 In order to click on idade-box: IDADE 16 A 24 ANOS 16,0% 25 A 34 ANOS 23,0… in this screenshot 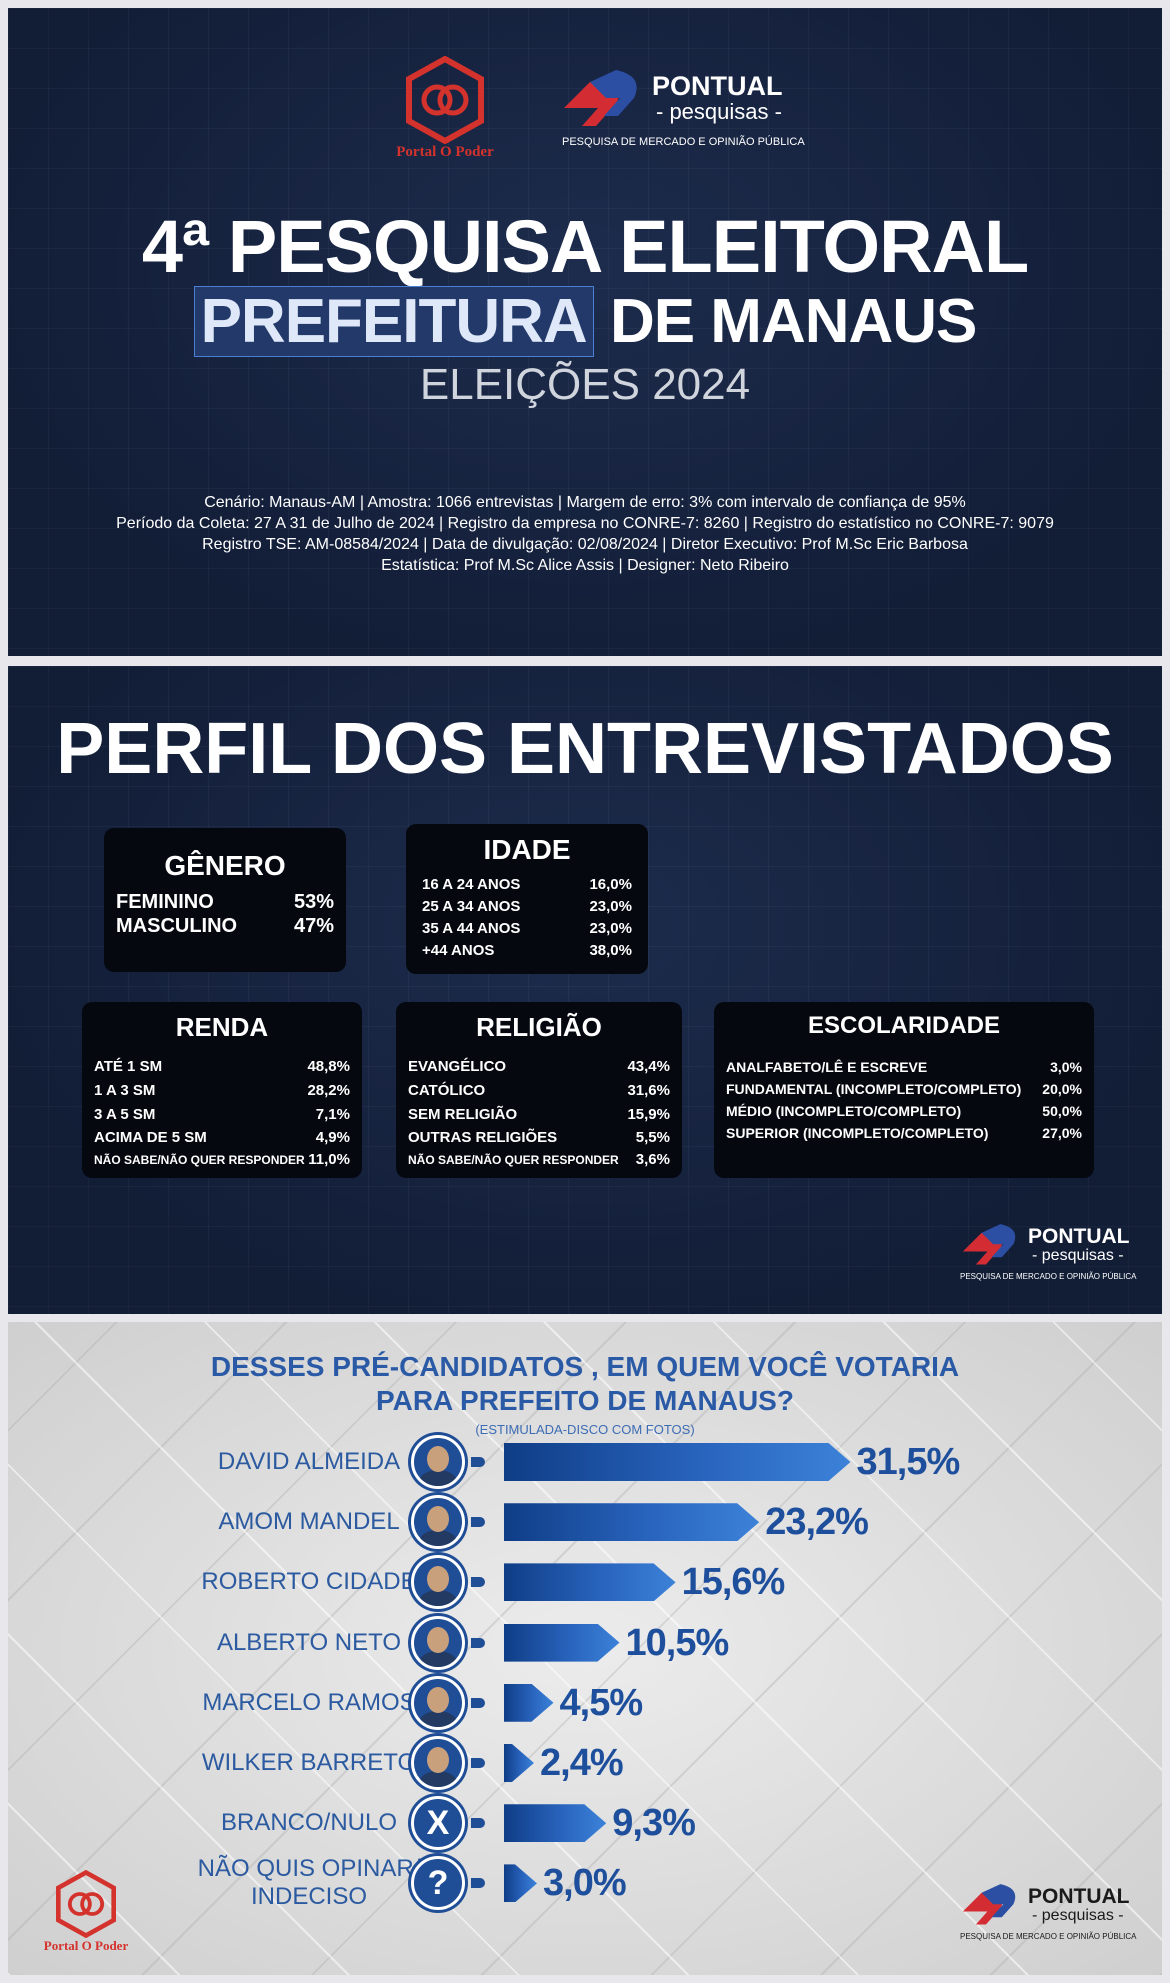, I will do `click(527, 899)`.